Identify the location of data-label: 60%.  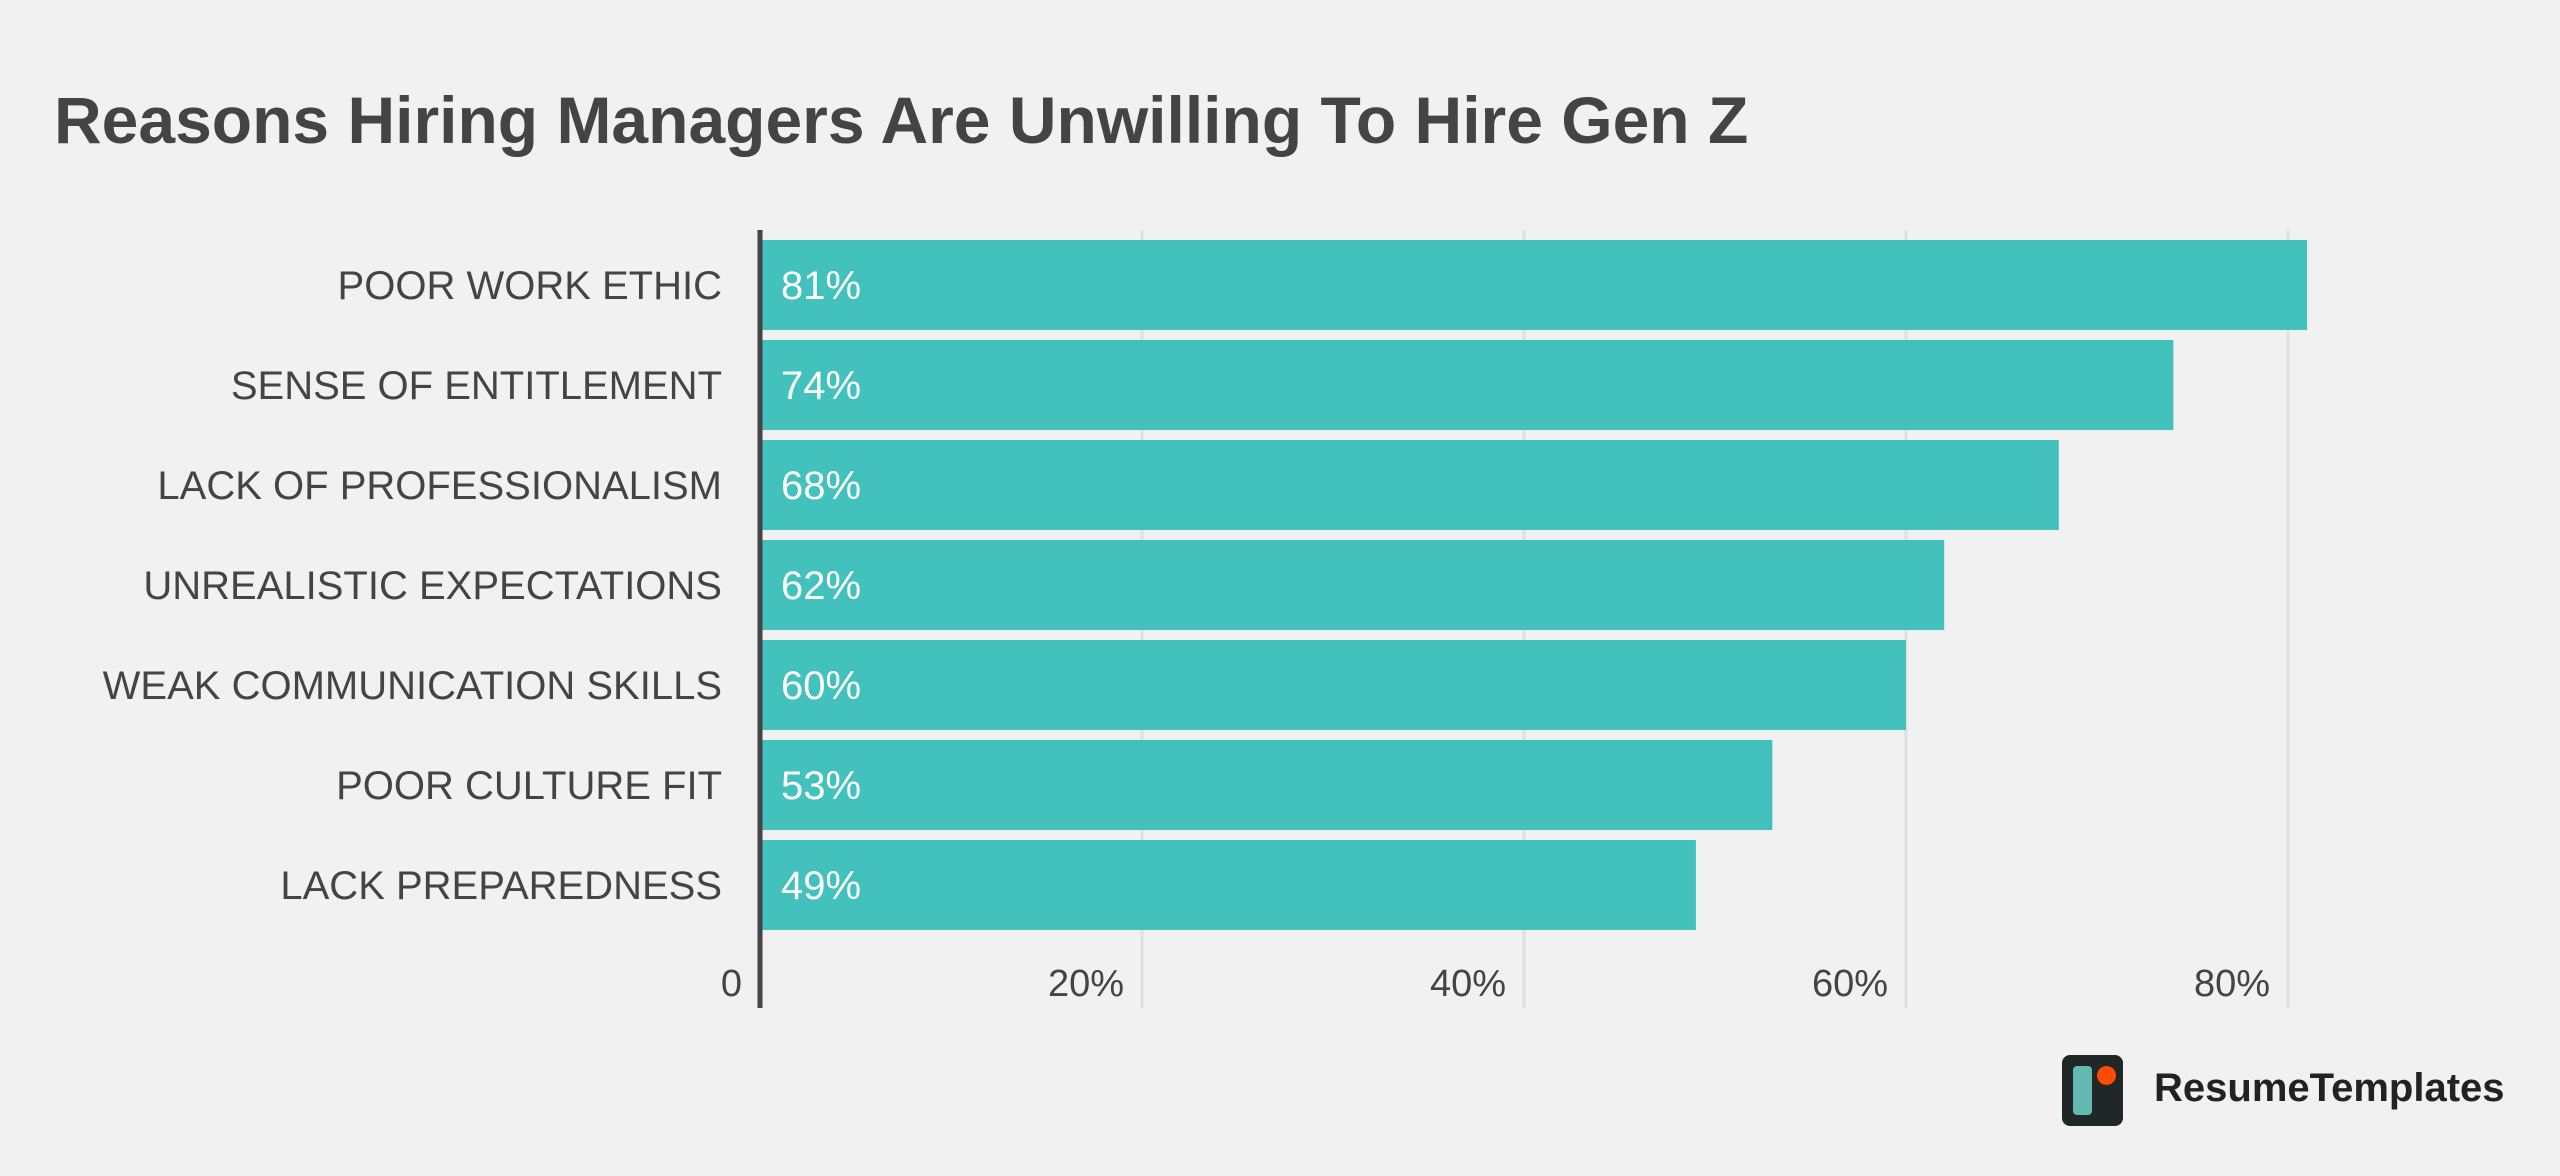
(821, 686).